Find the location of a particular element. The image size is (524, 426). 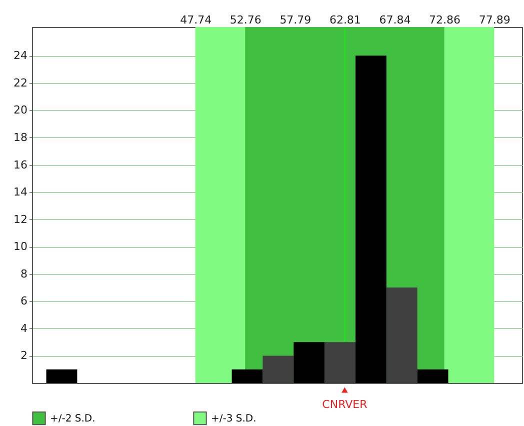

x-tick-label: 47.74 is located at coordinates (196, 20).